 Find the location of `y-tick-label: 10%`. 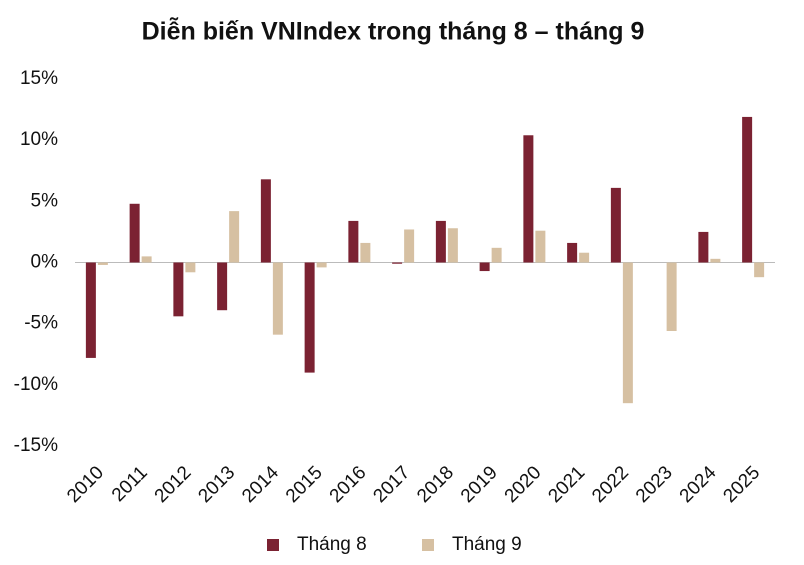

y-tick-label: 10% is located at coordinates (39, 139).